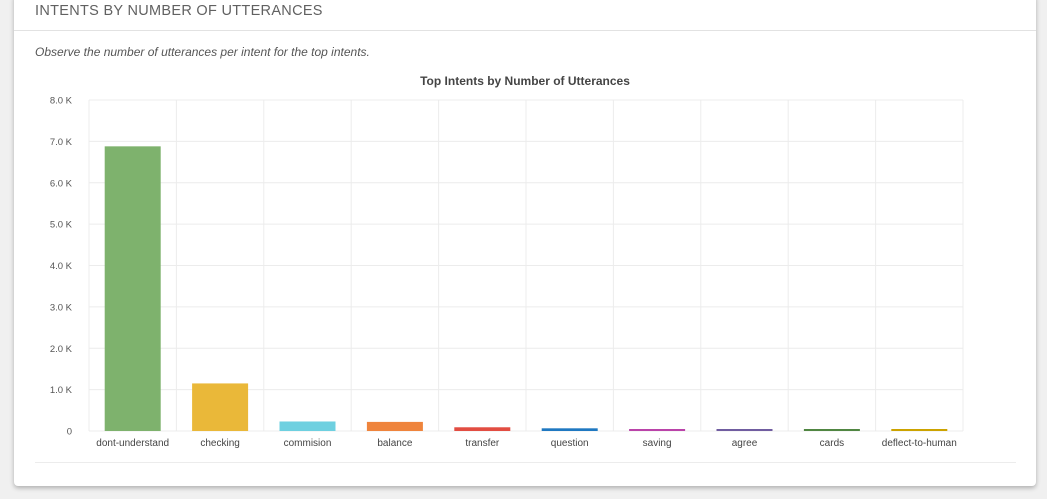  Describe the element at coordinates (61, 142) in the screenshot. I see `y-tick-label: 7.0 K` at that location.